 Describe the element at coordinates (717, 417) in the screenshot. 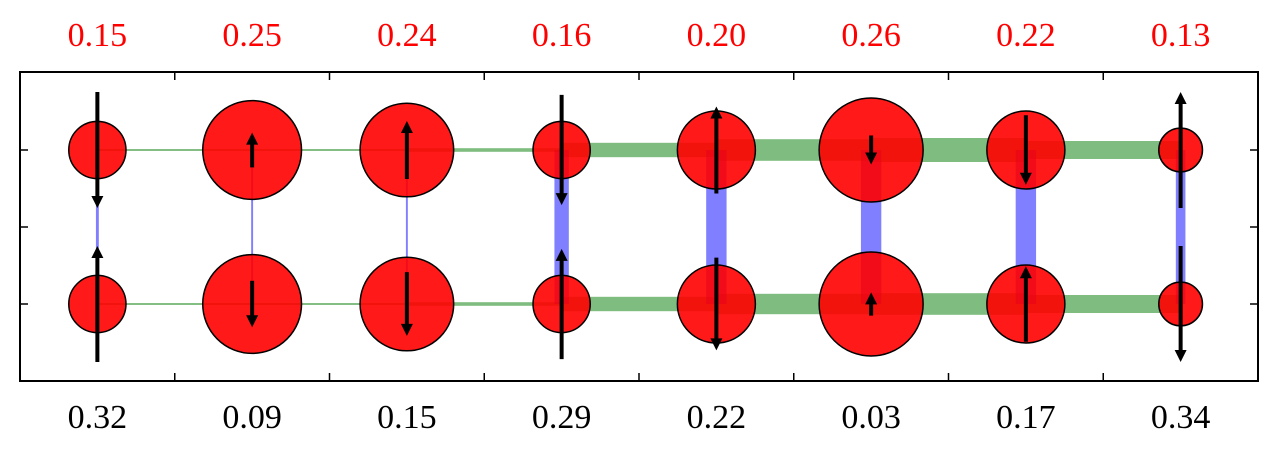

I see `bottom-label: 0.22` at that location.